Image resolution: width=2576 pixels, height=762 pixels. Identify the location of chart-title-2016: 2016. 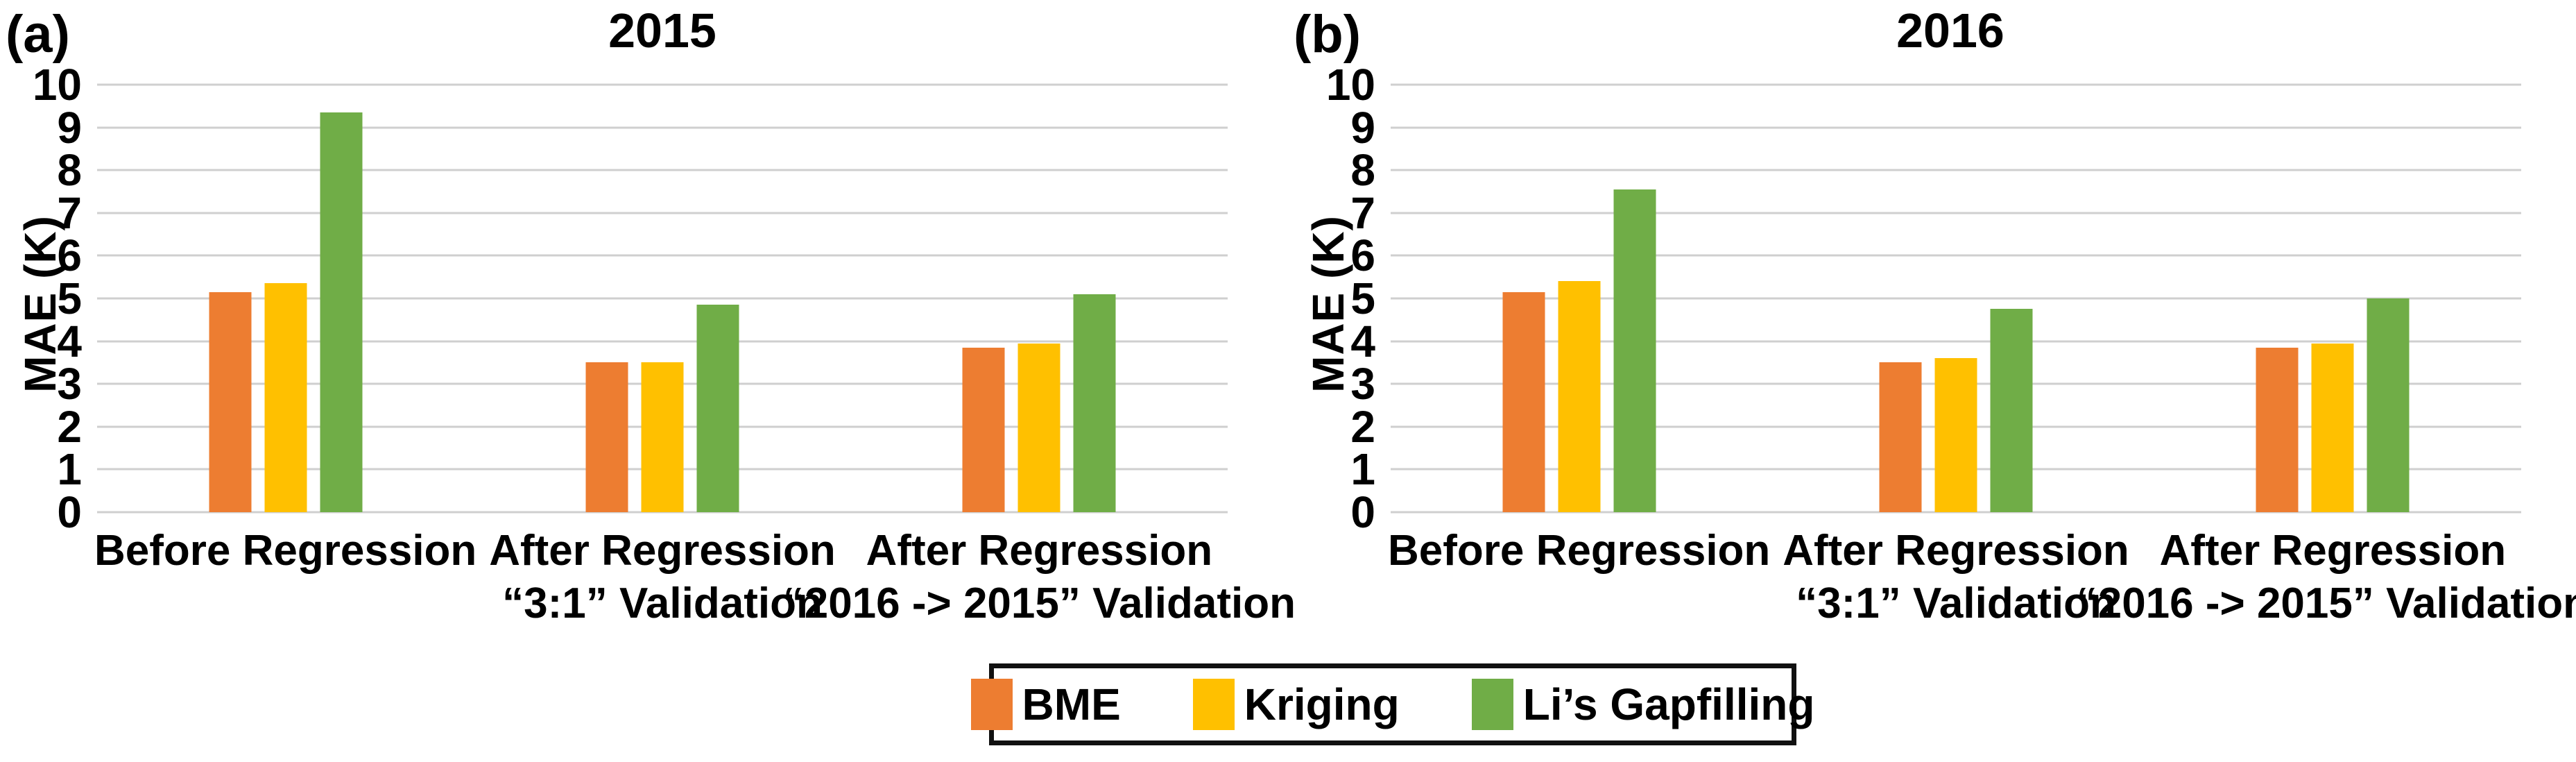
(1950, 31).